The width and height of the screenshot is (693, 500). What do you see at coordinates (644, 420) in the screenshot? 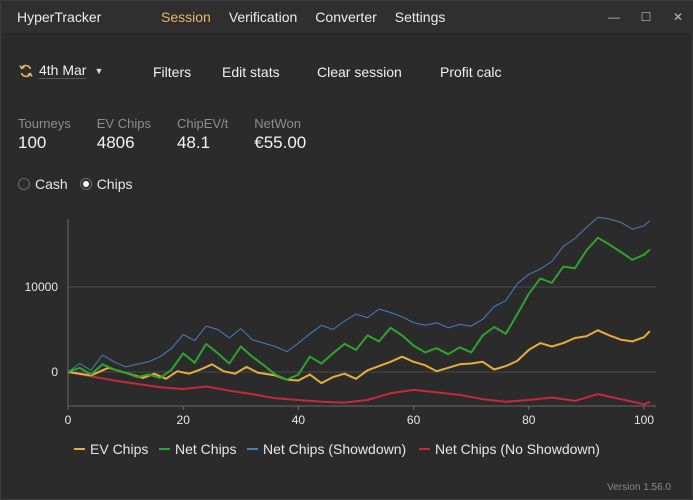
I see `x-tick-label: 100` at bounding box center [644, 420].